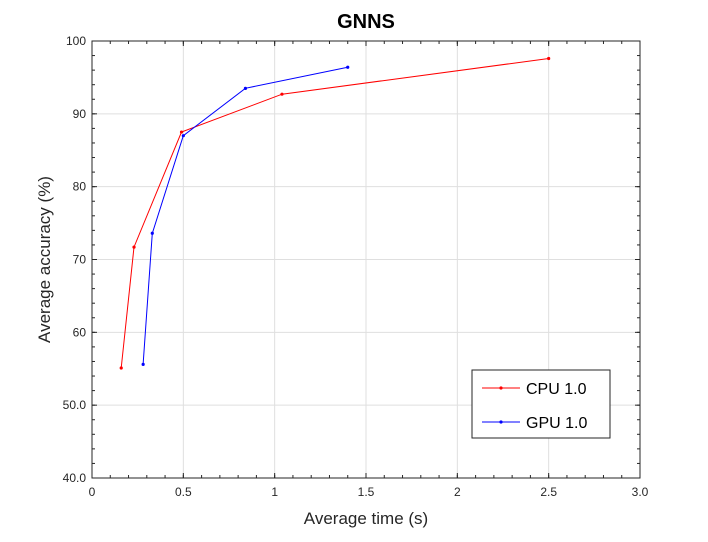  What do you see at coordinates (556, 389) in the screenshot?
I see `legend-label-cpu-1-0: CPU 1.0` at bounding box center [556, 389].